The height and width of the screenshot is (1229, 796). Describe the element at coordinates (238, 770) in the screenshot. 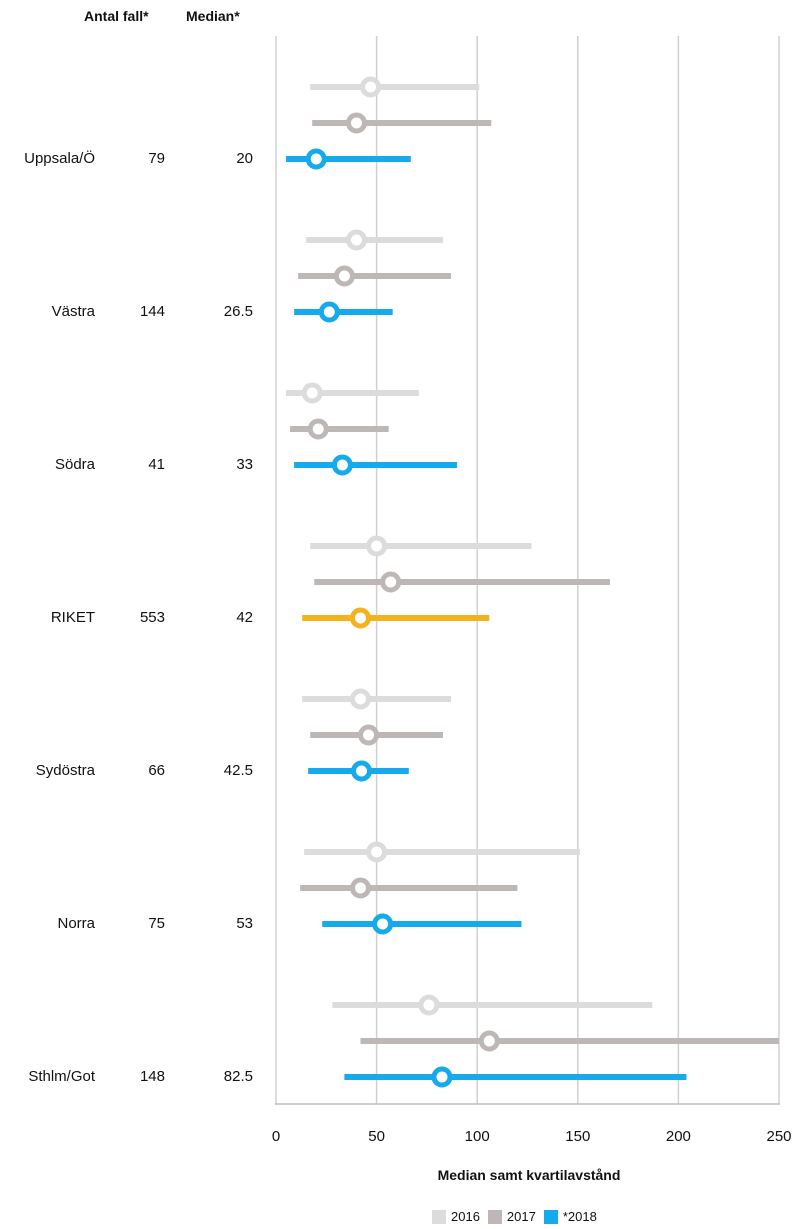

I see `median-value: 42.5` at that location.